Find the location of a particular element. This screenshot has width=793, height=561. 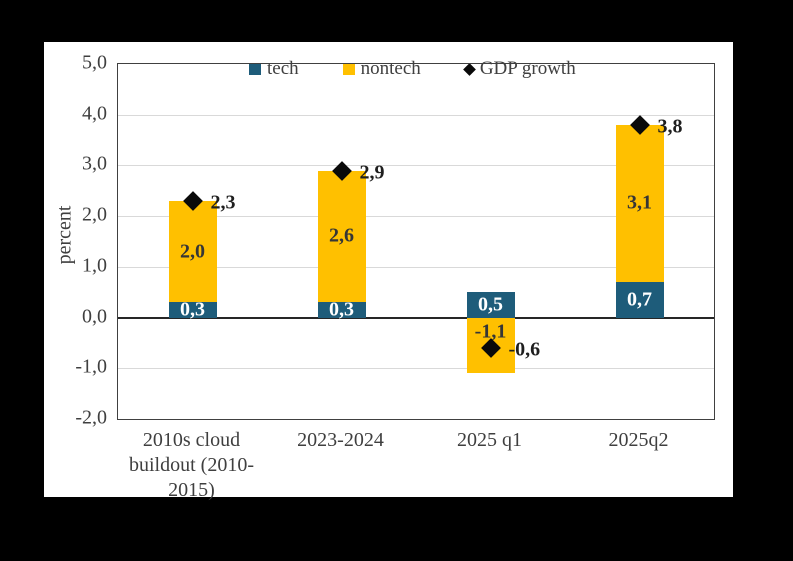

y-tick-label: 2,0 is located at coordinates (94, 214).